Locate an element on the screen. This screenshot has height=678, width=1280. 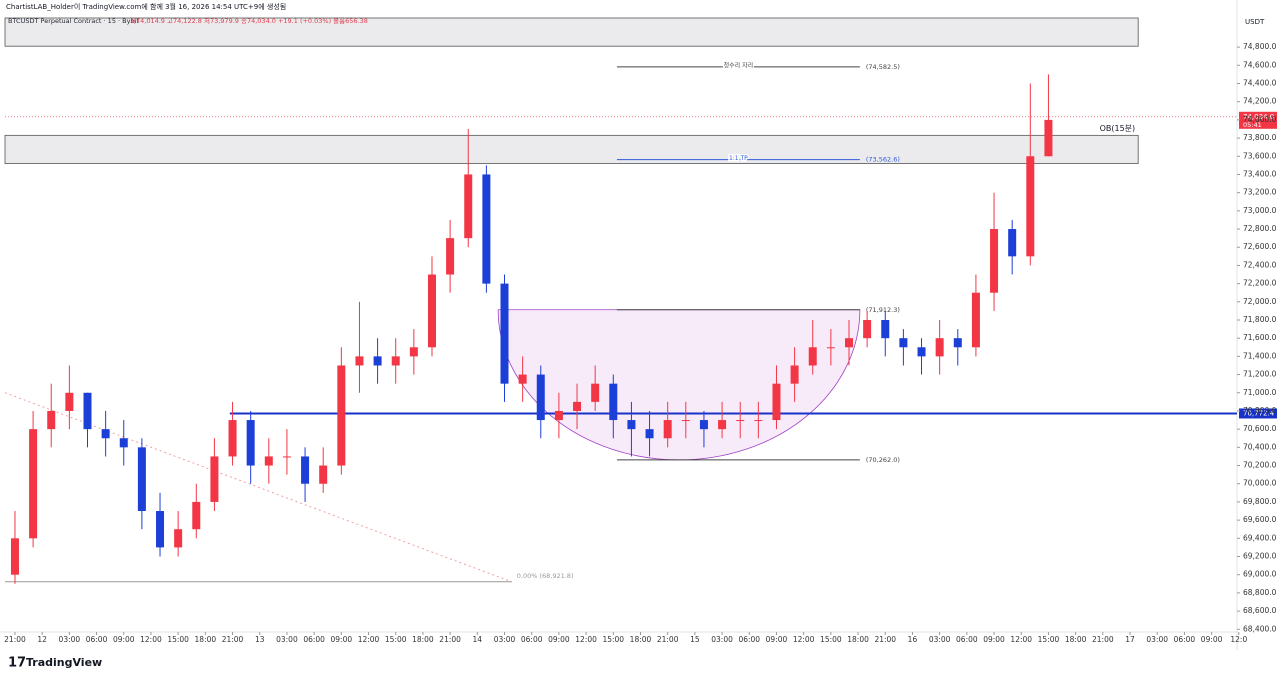
countdown: 05:41 is located at coordinates (1252, 125).